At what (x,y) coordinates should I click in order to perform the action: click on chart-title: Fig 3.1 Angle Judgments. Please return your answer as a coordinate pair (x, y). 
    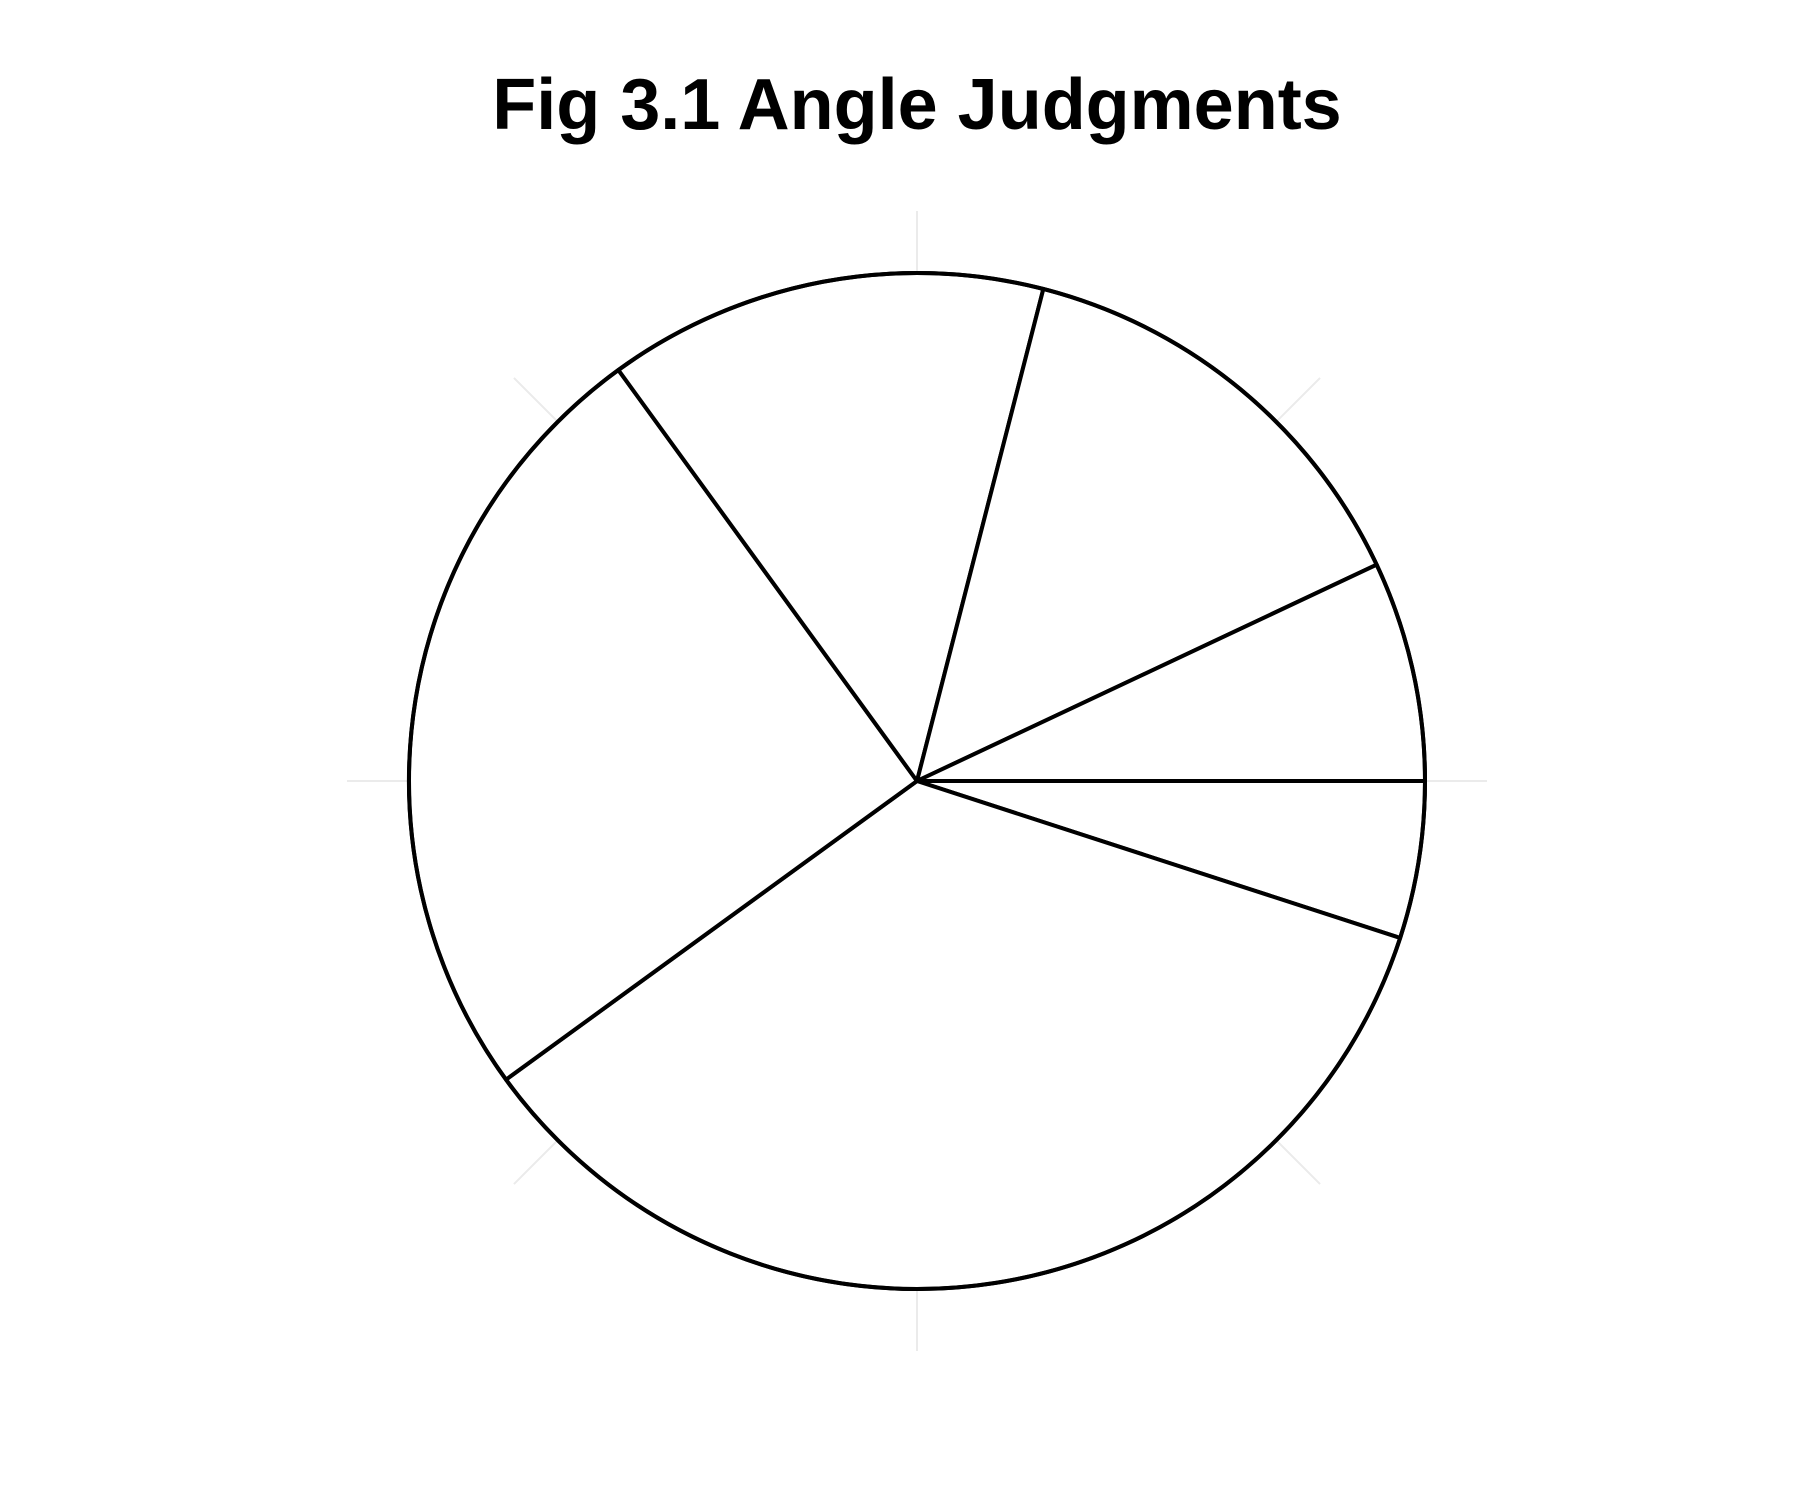
    Looking at the image, I should click on (917, 105).